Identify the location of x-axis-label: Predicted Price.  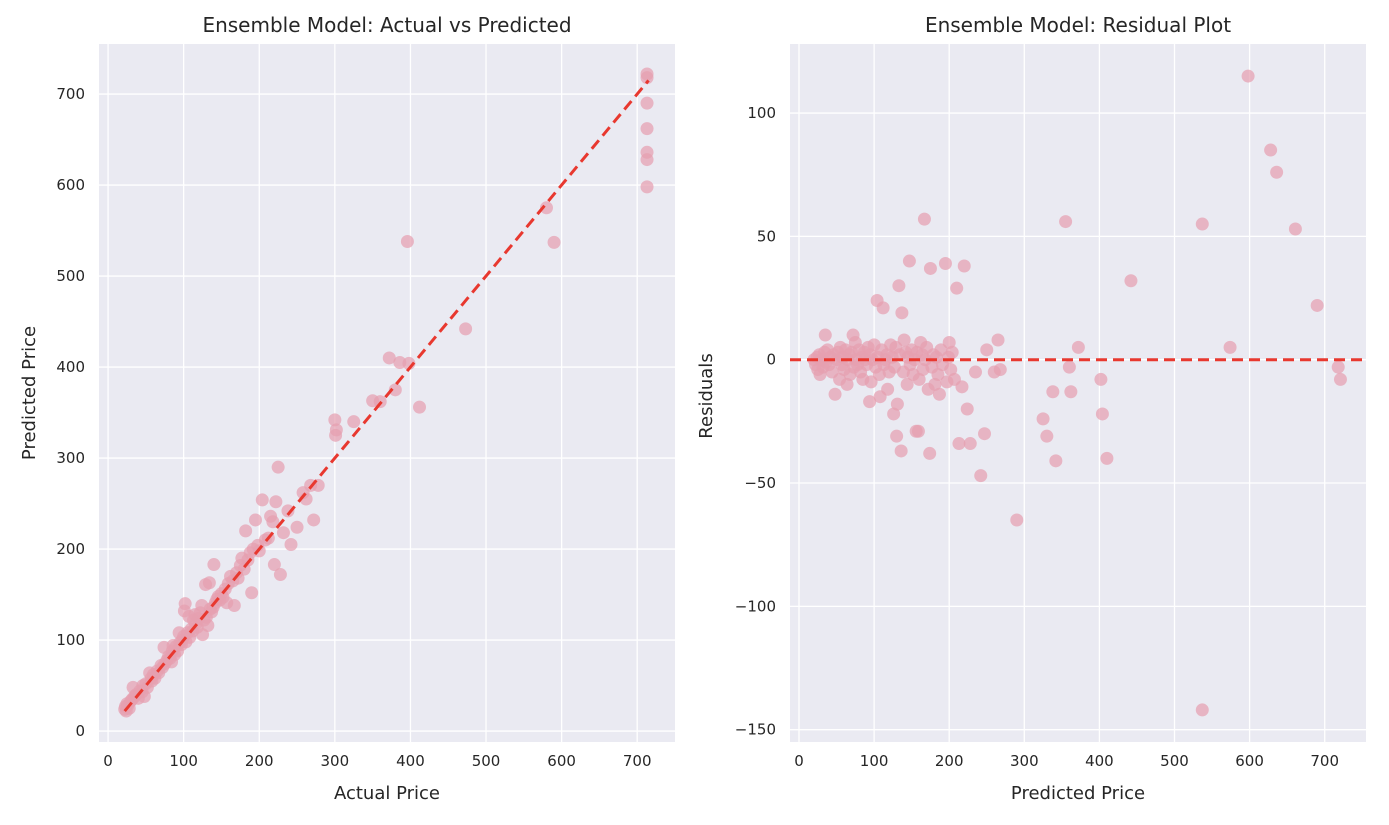
(1078, 793).